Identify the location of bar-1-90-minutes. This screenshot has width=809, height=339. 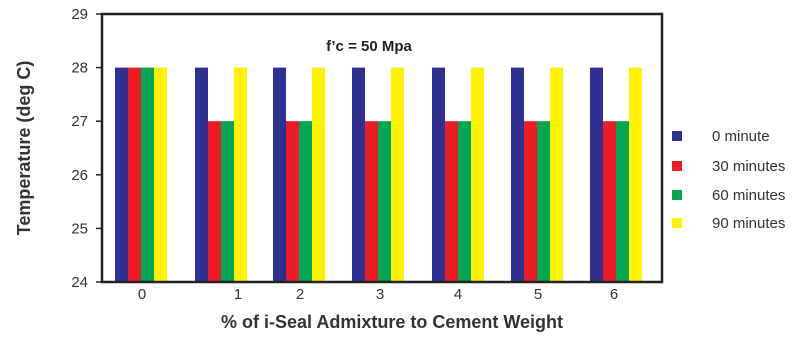
(240, 174).